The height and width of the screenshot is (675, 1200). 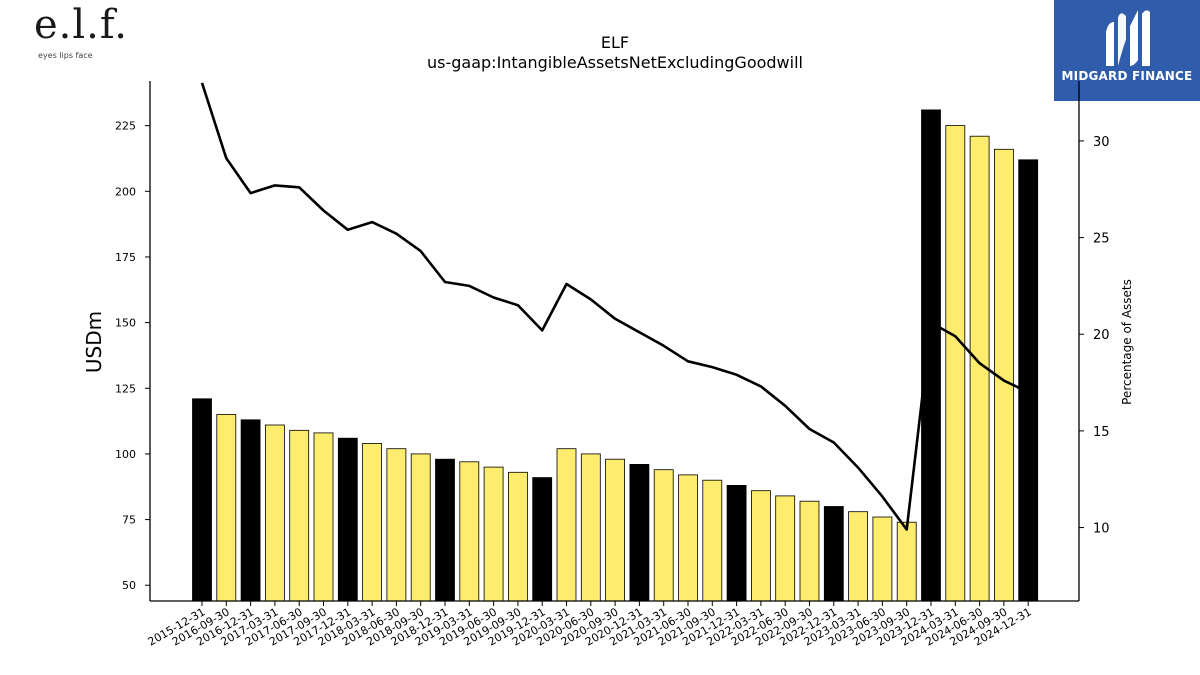 I want to click on y2-tick-label: 25, so click(x=1101, y=239).